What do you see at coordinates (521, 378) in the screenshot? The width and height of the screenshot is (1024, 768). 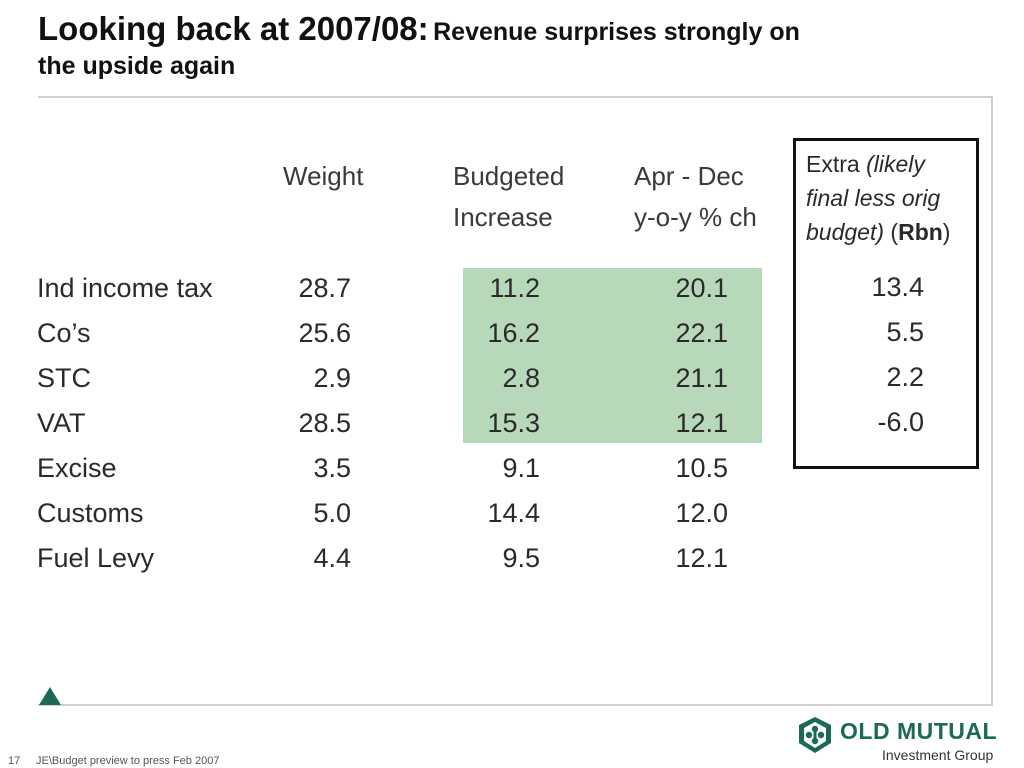 I see `row-budgeted: 2.8` at bounding box center [521, 378].